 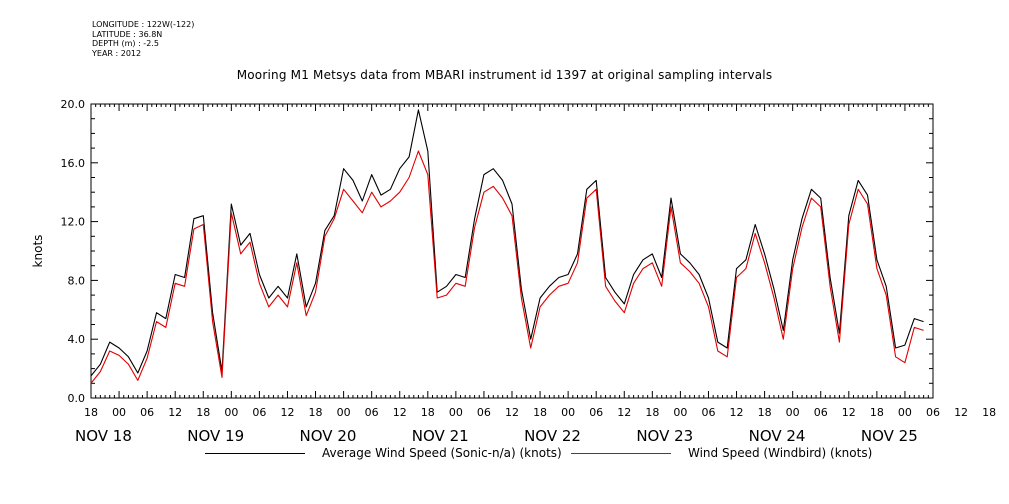 What do you see at coordinates (125, 43) in the screenshot?
I see `depth-text: DEPTH (m) : -2.5` at bounding box center [125, 43].